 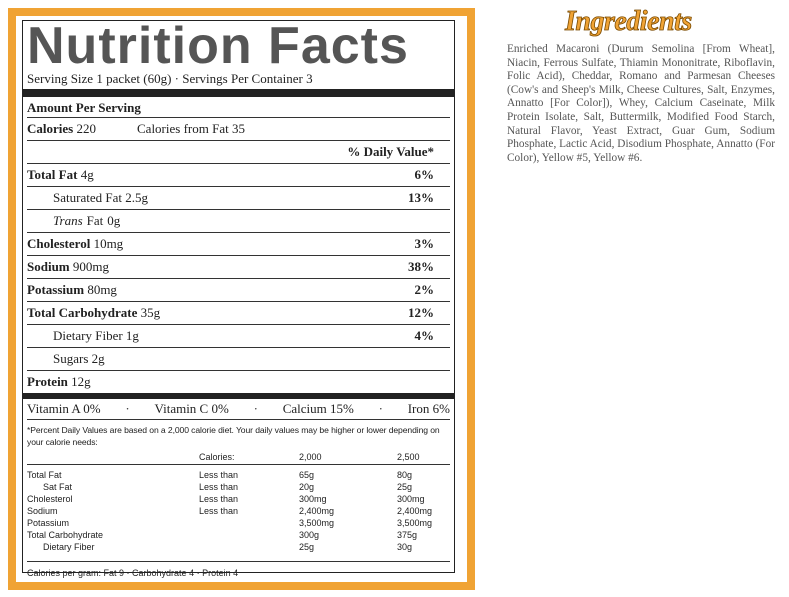 I want to click on table-row: Sat Fat Less than 20g 25g, so click(x=238, y=487).